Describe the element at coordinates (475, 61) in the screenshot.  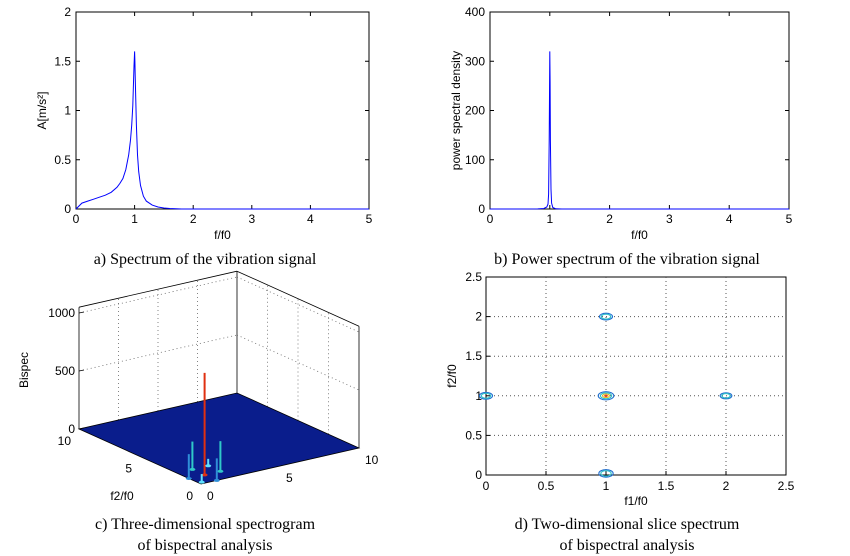
I see `y-tick-label: 300` at that location.